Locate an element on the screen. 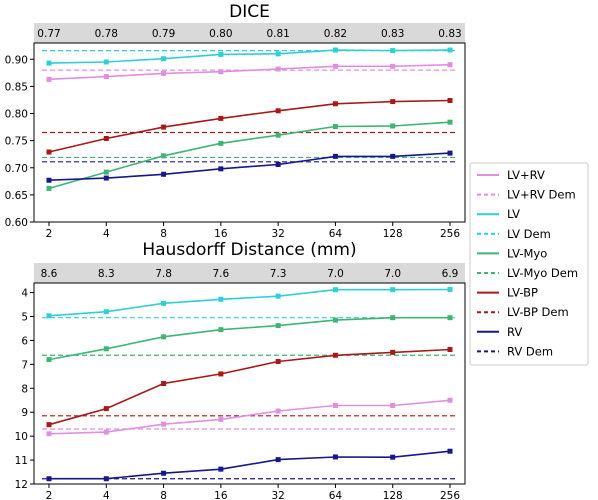  y-tick-label: 0.75 is located at coordinates (16, 142).